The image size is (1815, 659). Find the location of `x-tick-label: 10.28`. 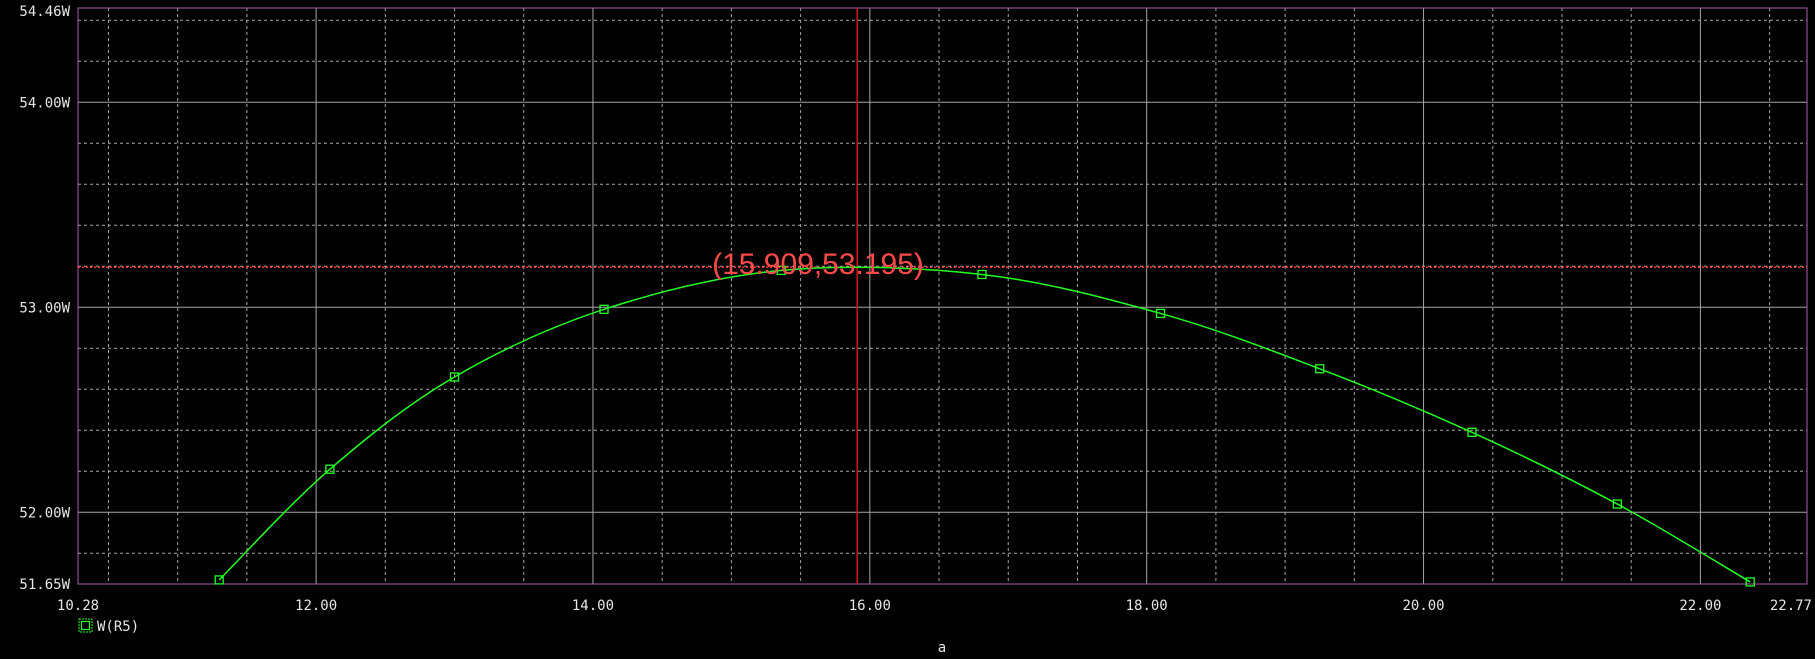

x-tick-label: 10.28 is located at coordinates (78, 606).